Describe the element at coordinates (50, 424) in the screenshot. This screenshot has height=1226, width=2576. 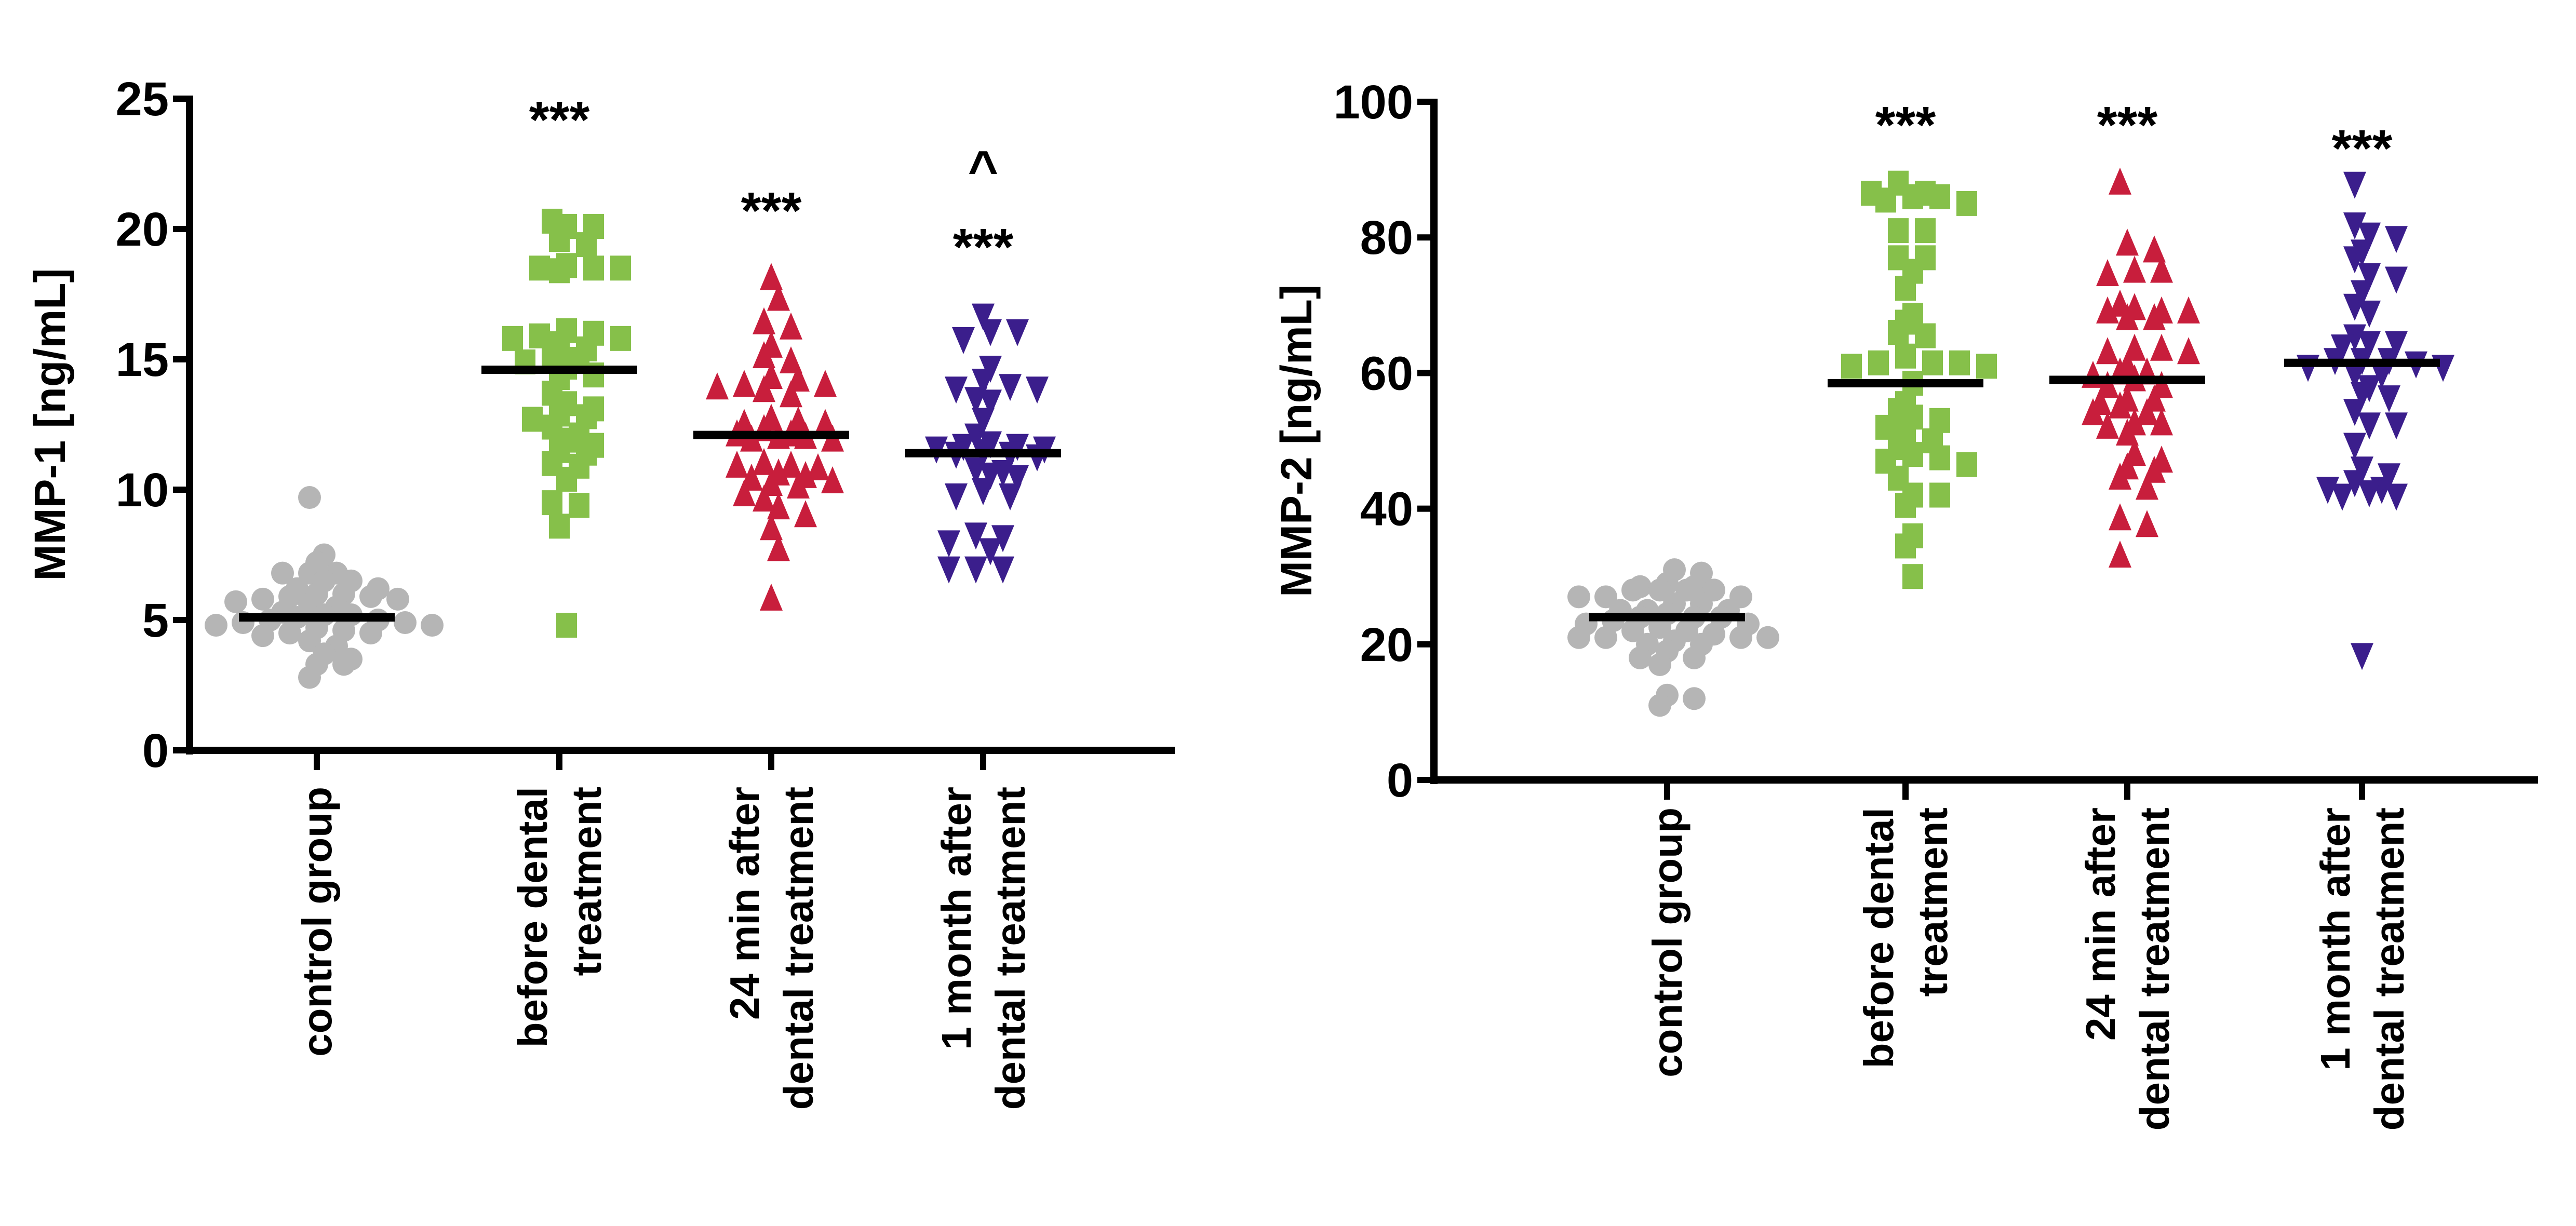
I see `y-axis-title: MMP-1 [ng/mL]` at that location.